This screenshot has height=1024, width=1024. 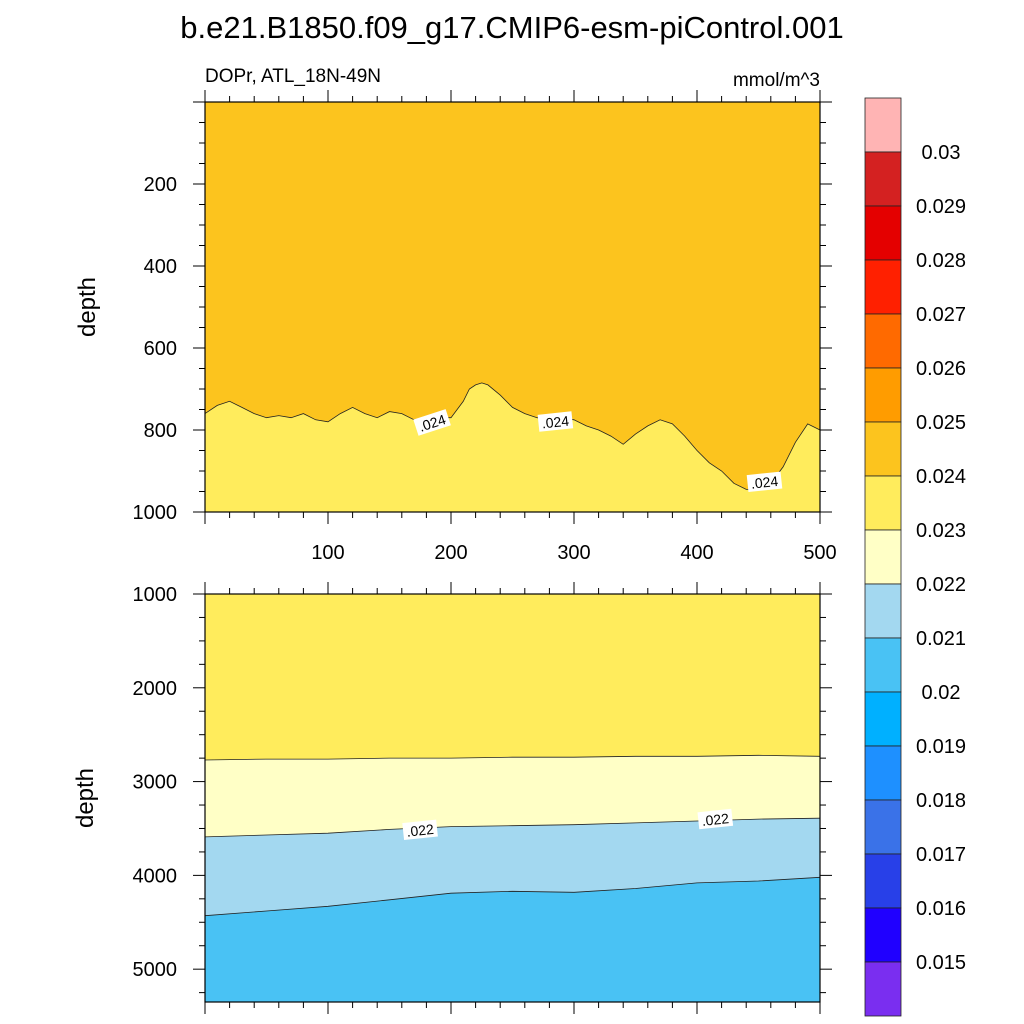 What do you see at coordinates (293, 76) in the screenshot?
I see `chart-subtitle-left: DOPr, ATL_18N-49N` at bounding box center [293, 76].